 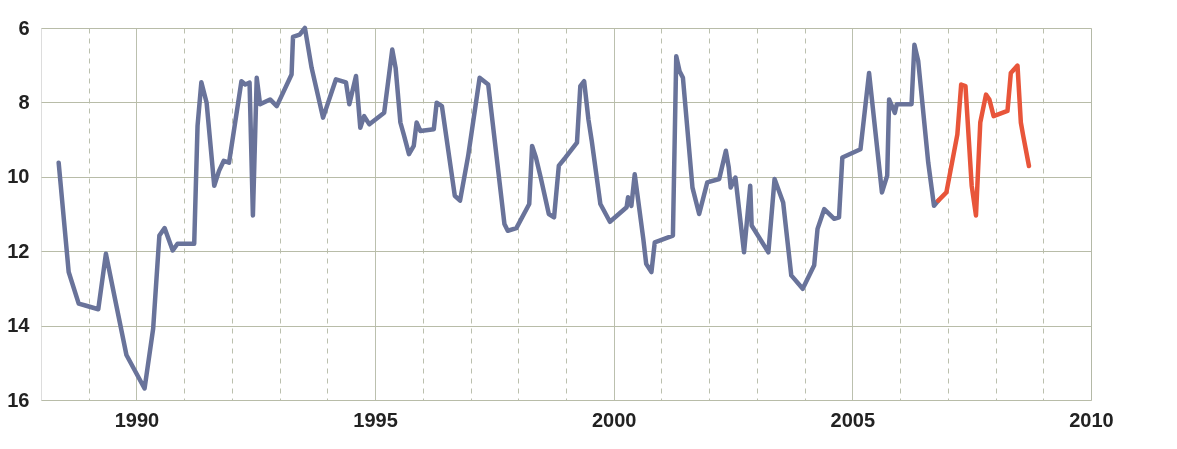 I want to click on y-tick-label: 10, so click(x=18, y=176).